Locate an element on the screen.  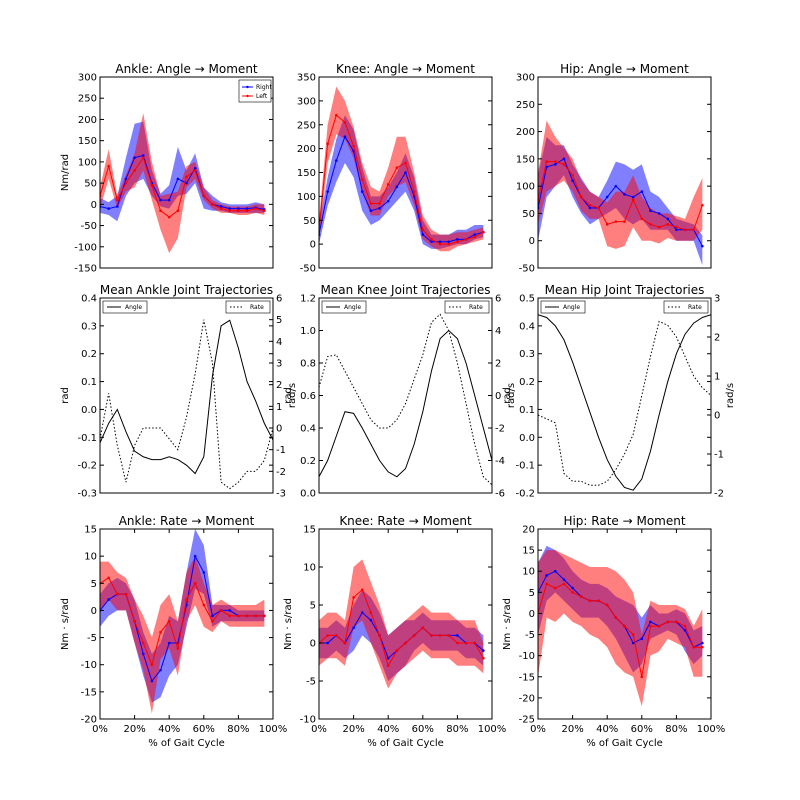
plot-area is located at coordinates (402, 624).